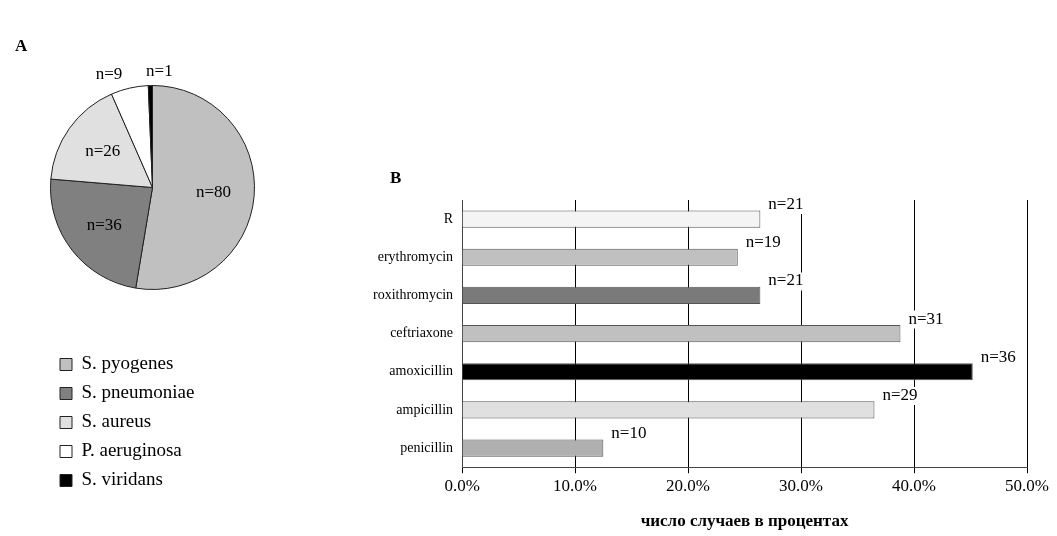 The width and height of the screenshot is (1057, 536). I want to click on annotation: n=29, so click(900, 394).